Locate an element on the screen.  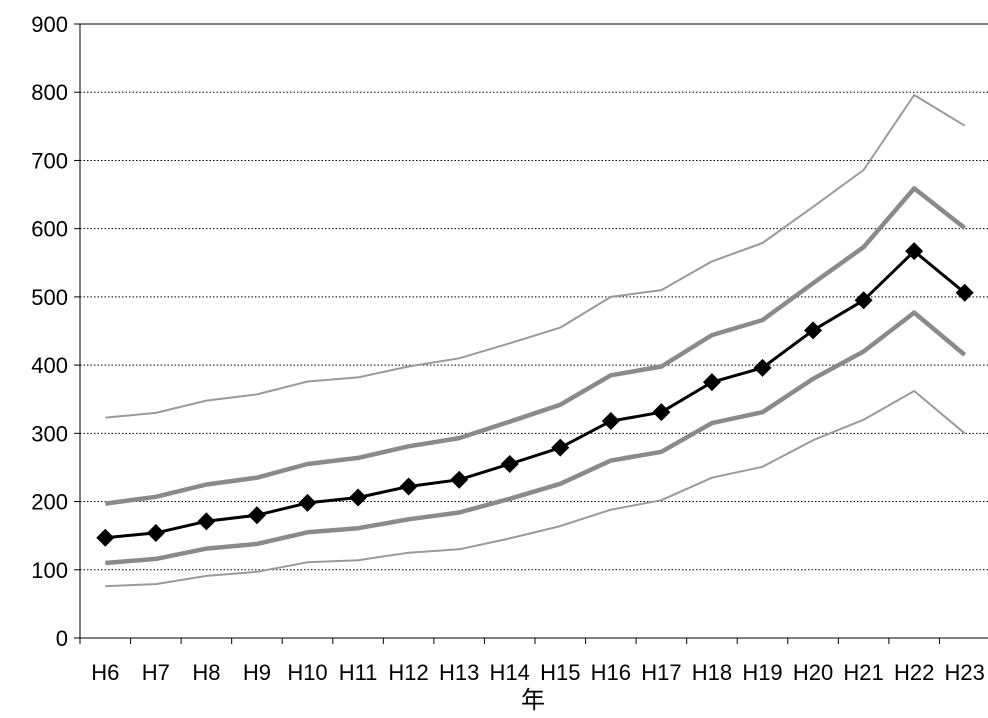
x-tick-label: H16 is located at coordinates (611, 672).